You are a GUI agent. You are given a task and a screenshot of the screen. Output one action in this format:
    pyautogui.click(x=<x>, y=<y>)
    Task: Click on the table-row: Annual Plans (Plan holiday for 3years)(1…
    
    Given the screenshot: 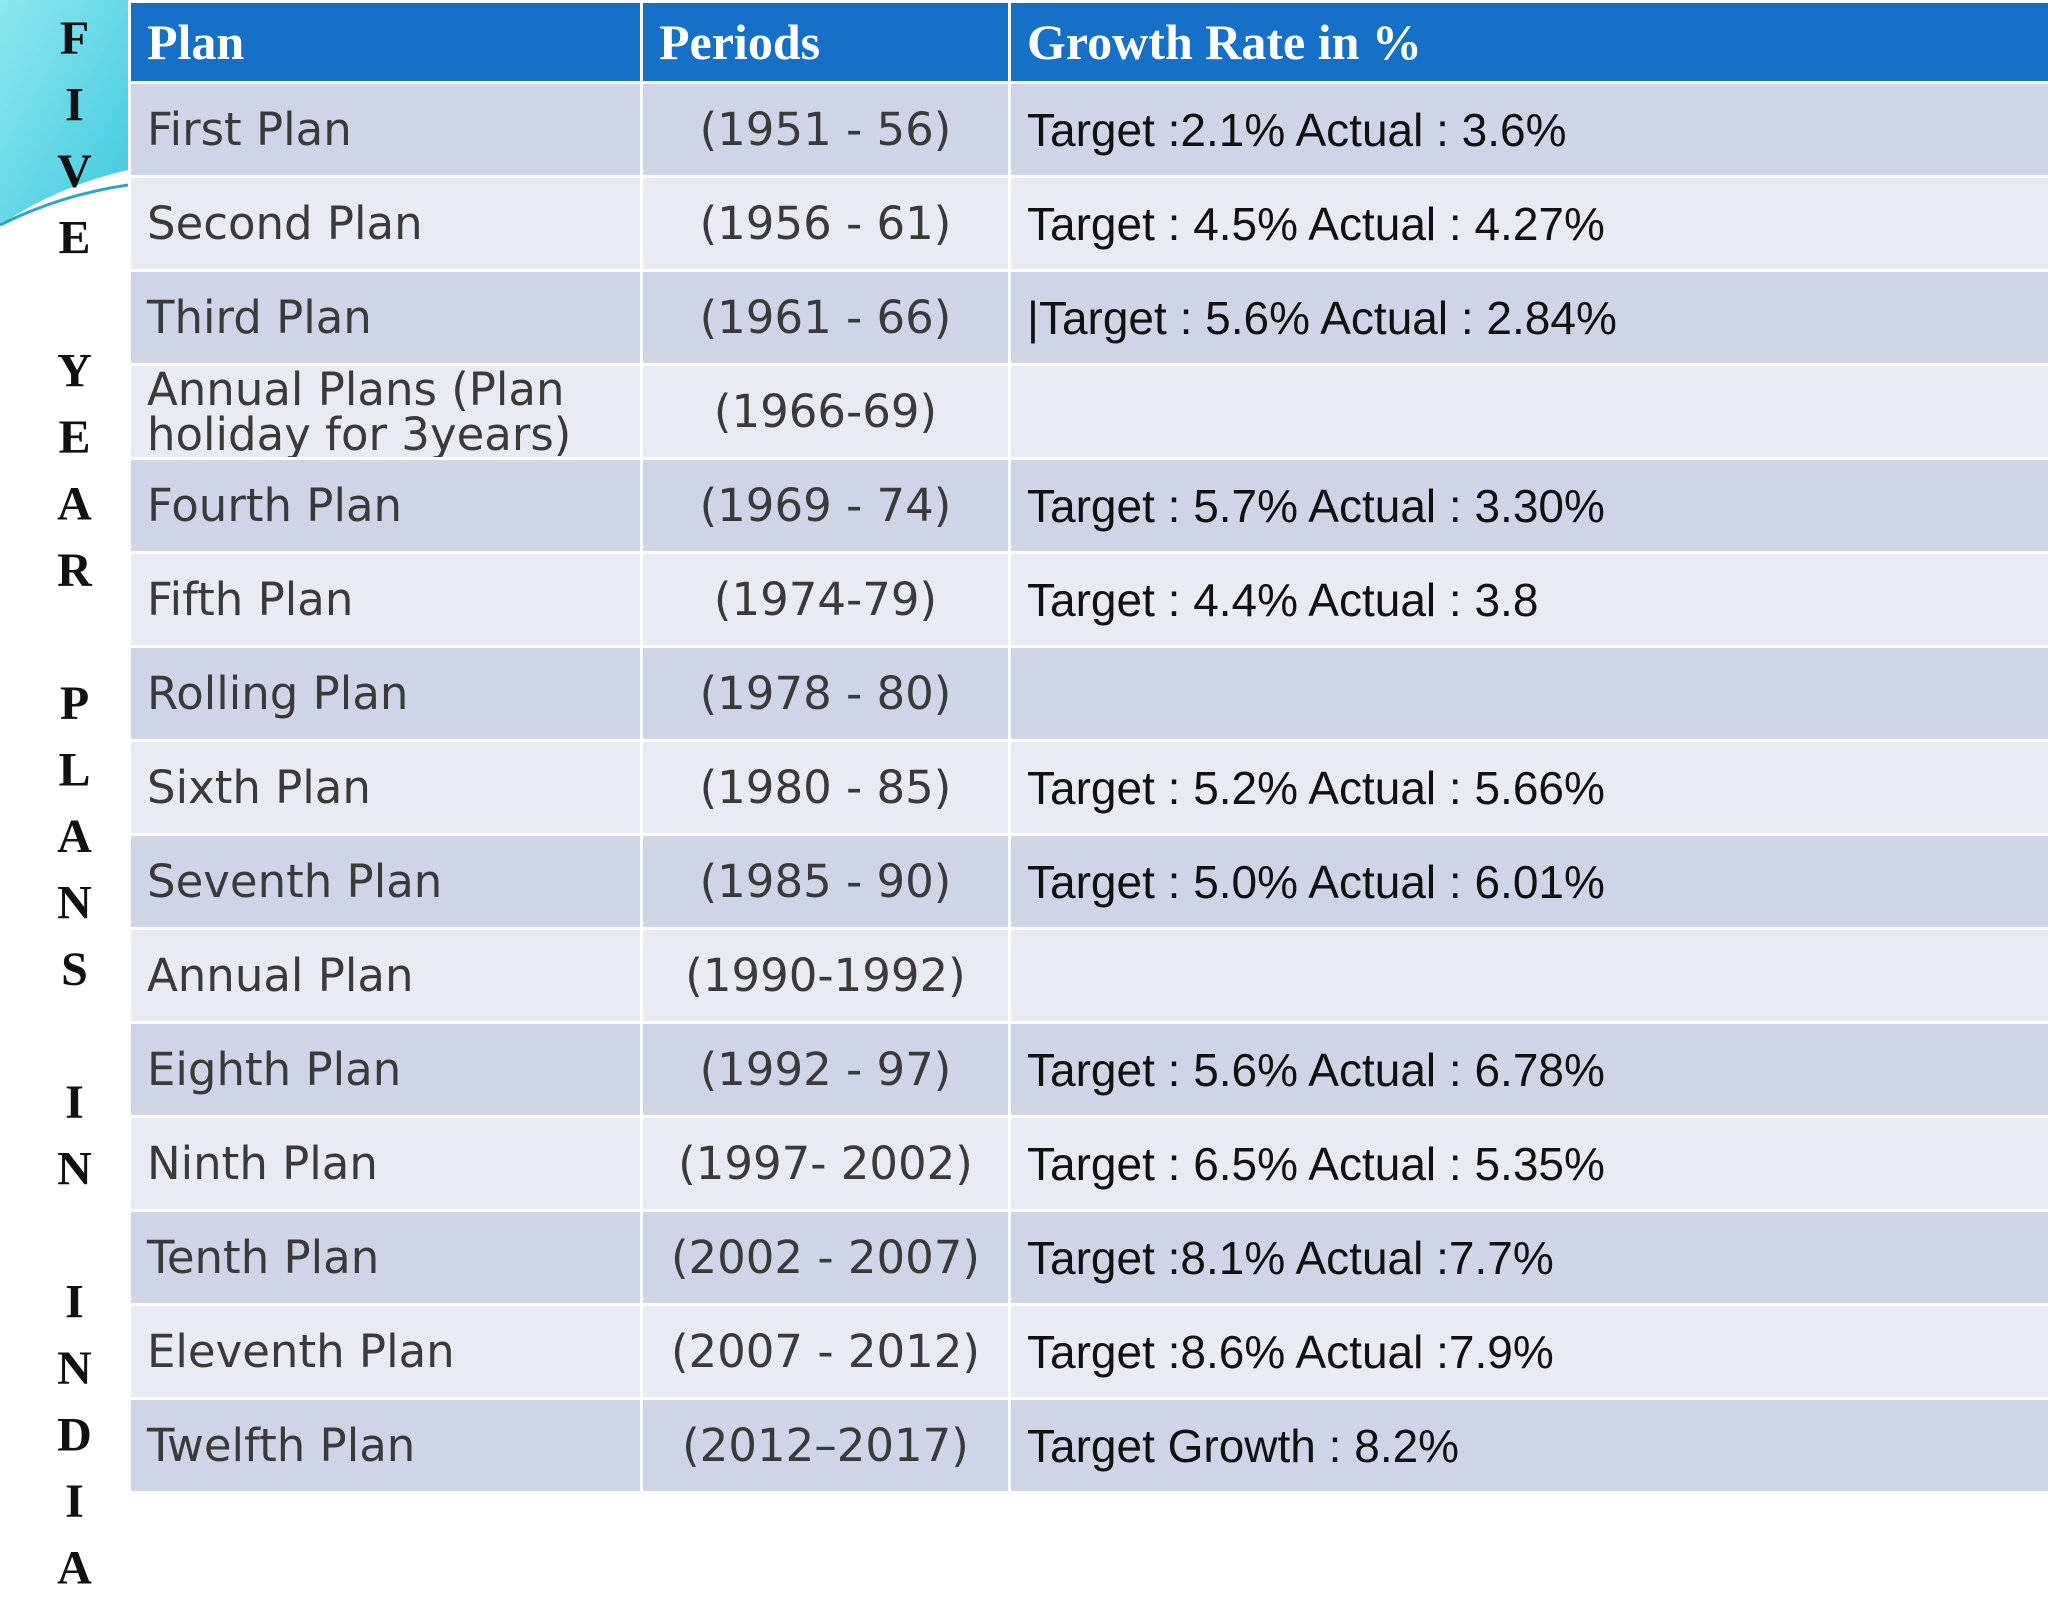 What is the action you would take?
    pyautogui.click(x=1089, y=412)
    